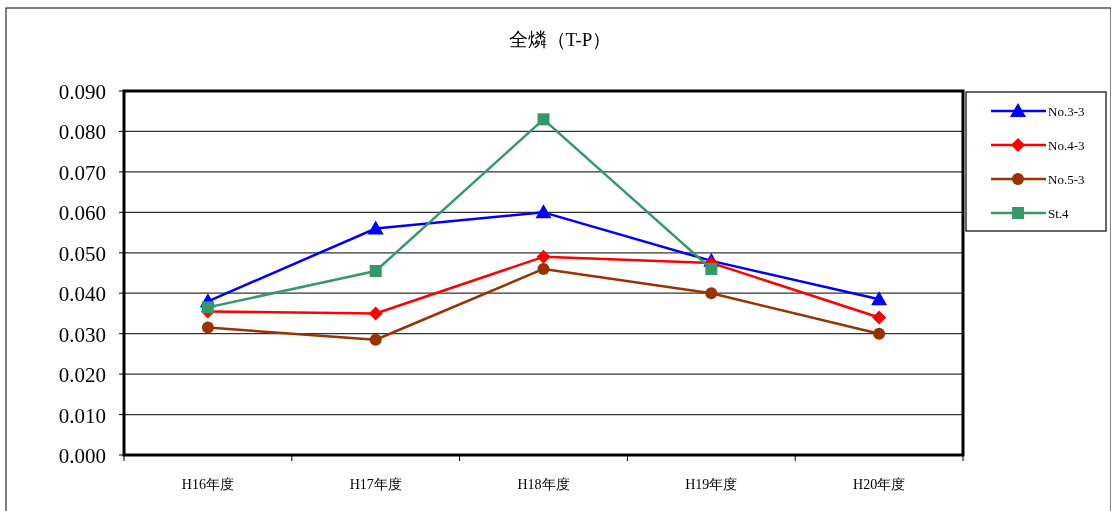  I want to click on y-tick-label: 0.090, so click(82, 92).